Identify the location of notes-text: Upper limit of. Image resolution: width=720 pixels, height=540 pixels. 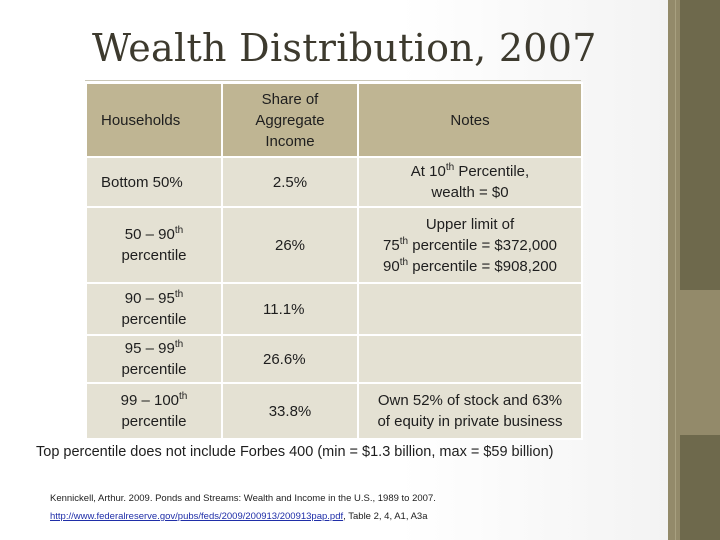
(470, 224).